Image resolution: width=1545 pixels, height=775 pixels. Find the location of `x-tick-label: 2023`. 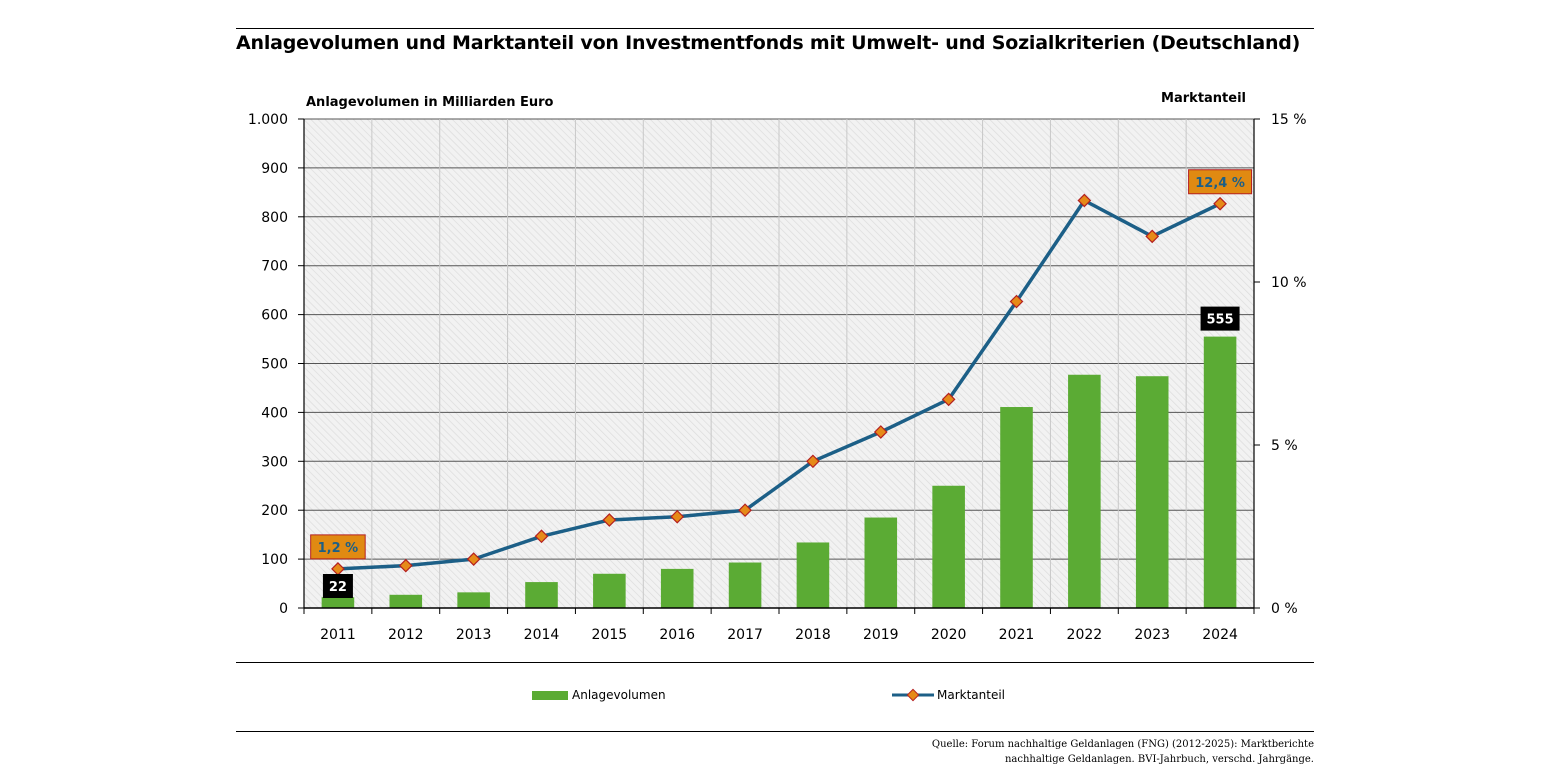

x-tick-label: 2023 is located at coordinates (1152, 635).